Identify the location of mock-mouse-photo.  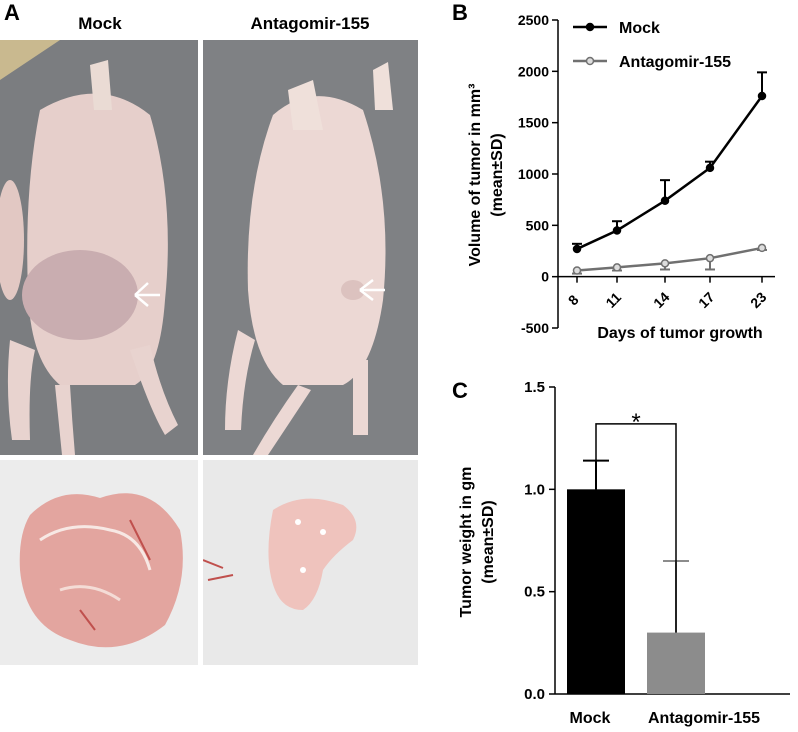
(99, 247).